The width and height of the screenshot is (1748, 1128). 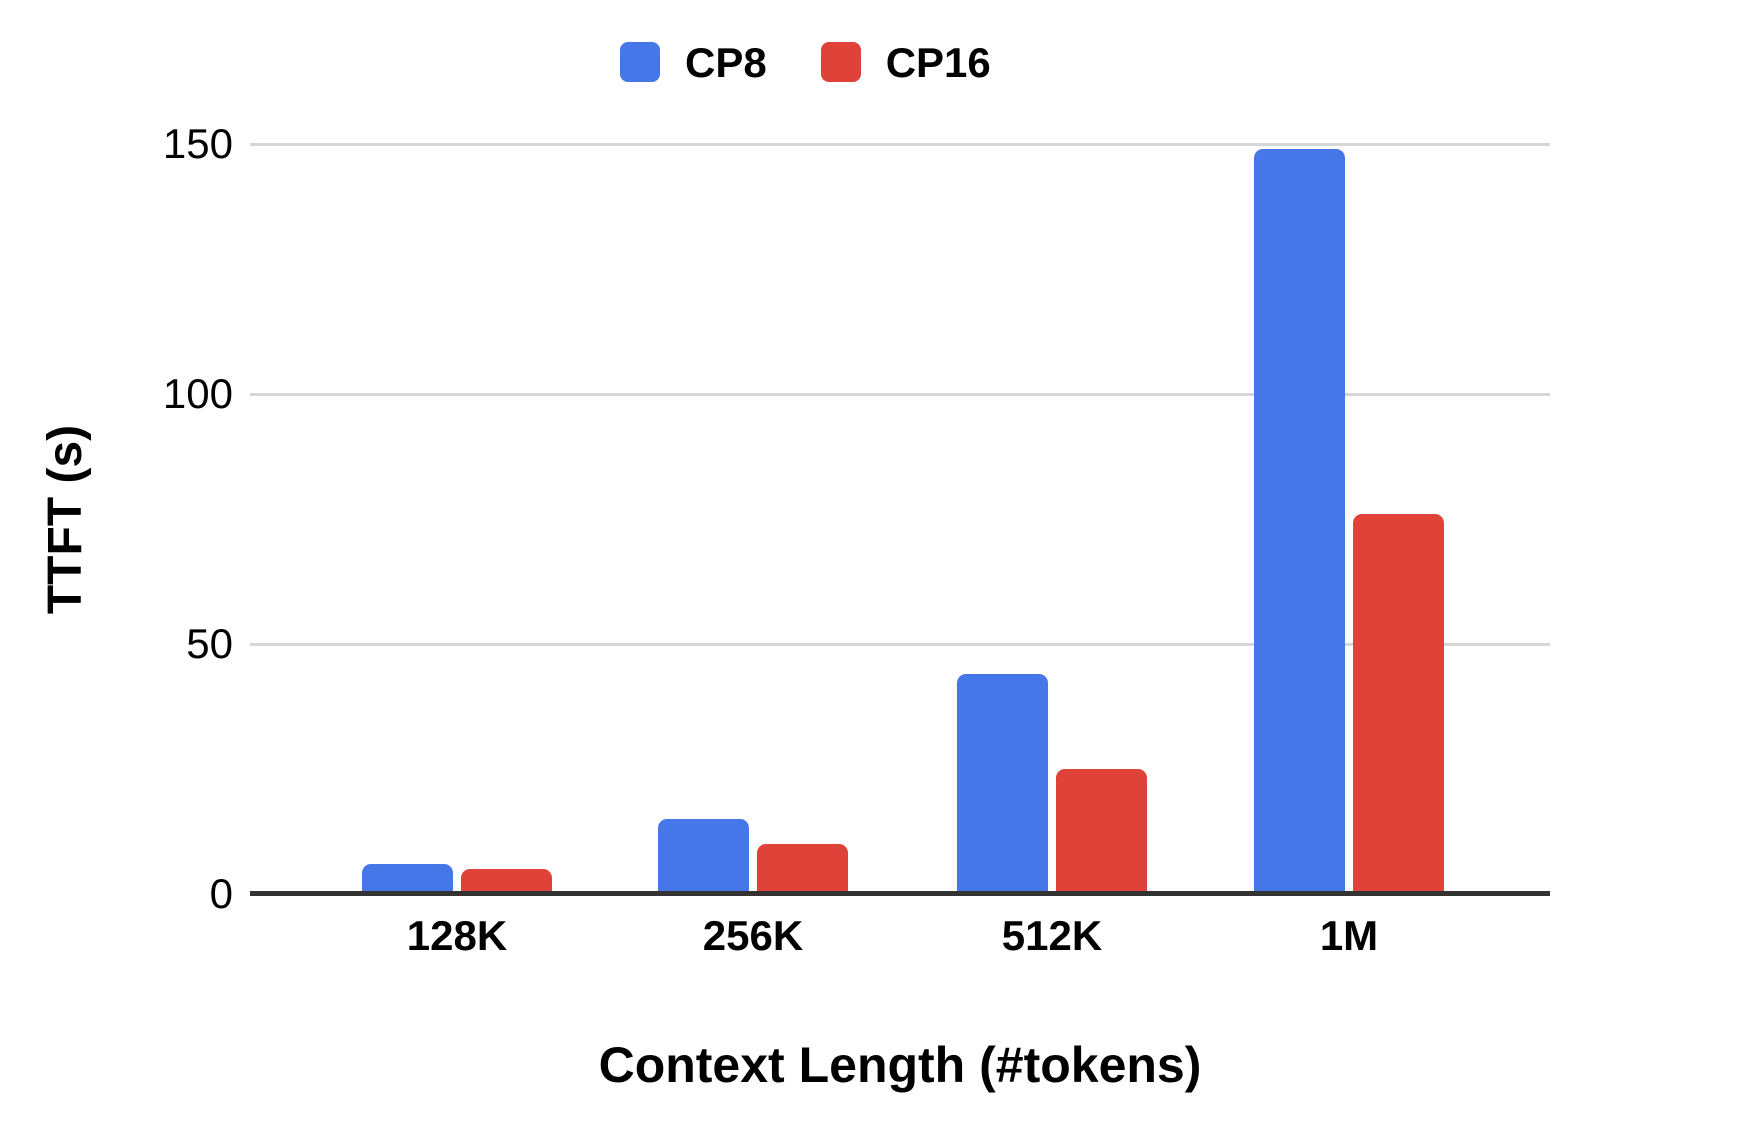 I want to click on bar-cp16-128k, so click(x=506, y=881).